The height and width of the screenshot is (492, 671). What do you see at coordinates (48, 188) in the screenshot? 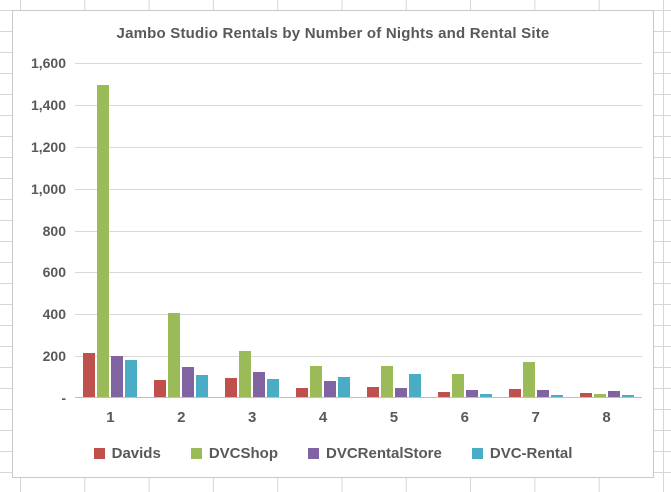
I see `y-tick-label: 1,000` at bounding box center [48, 188].